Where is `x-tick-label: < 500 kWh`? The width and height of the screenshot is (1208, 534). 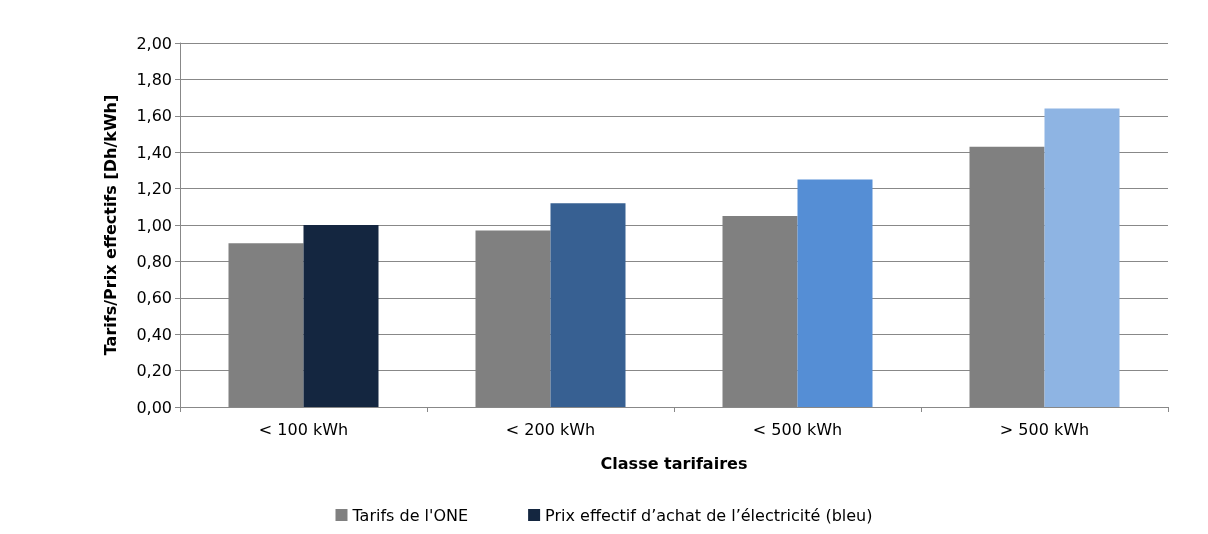
x-tick-label: < 500 kWh is located at coordinates (797, 429).